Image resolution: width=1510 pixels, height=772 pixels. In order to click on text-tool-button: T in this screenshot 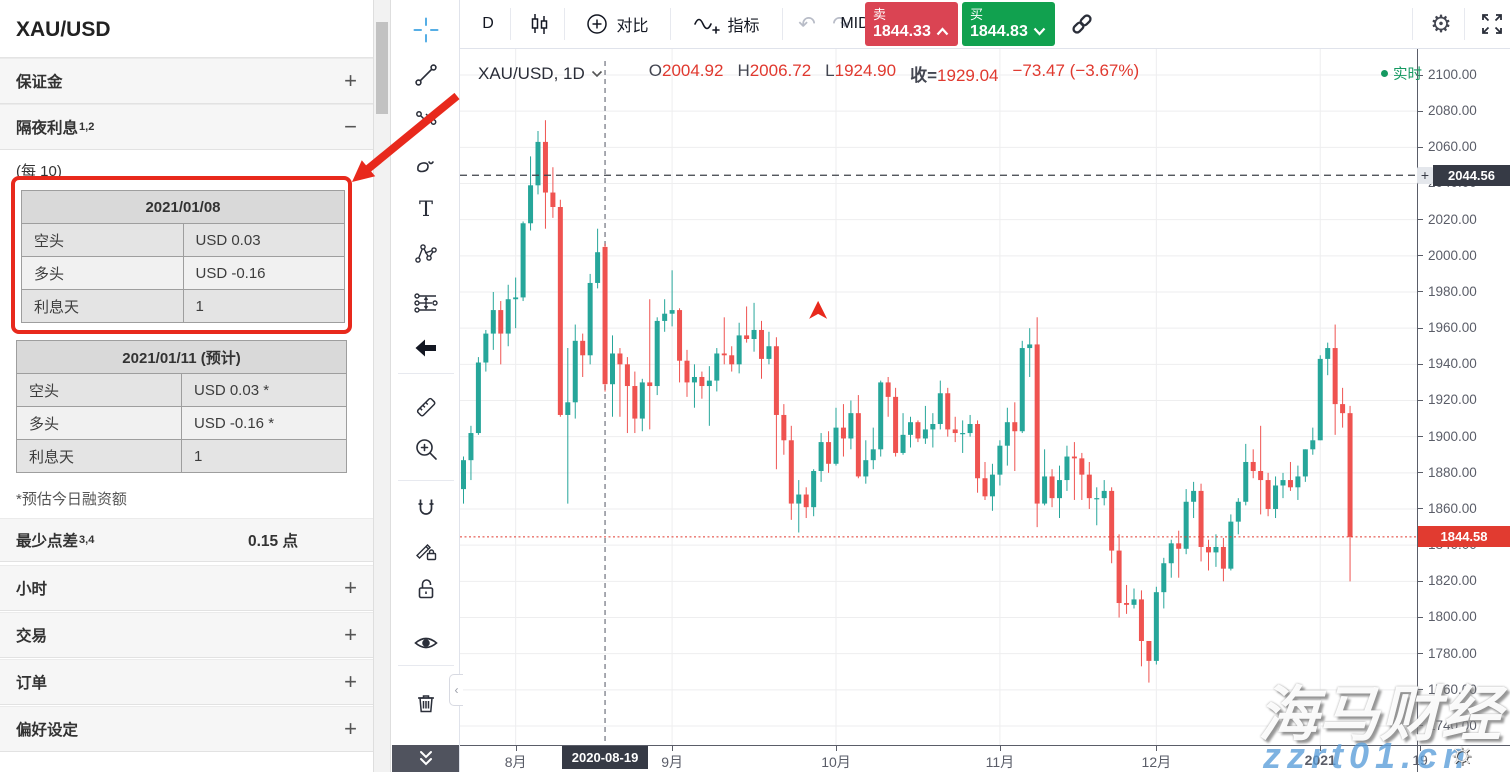, I will do `click(426, 209)`.